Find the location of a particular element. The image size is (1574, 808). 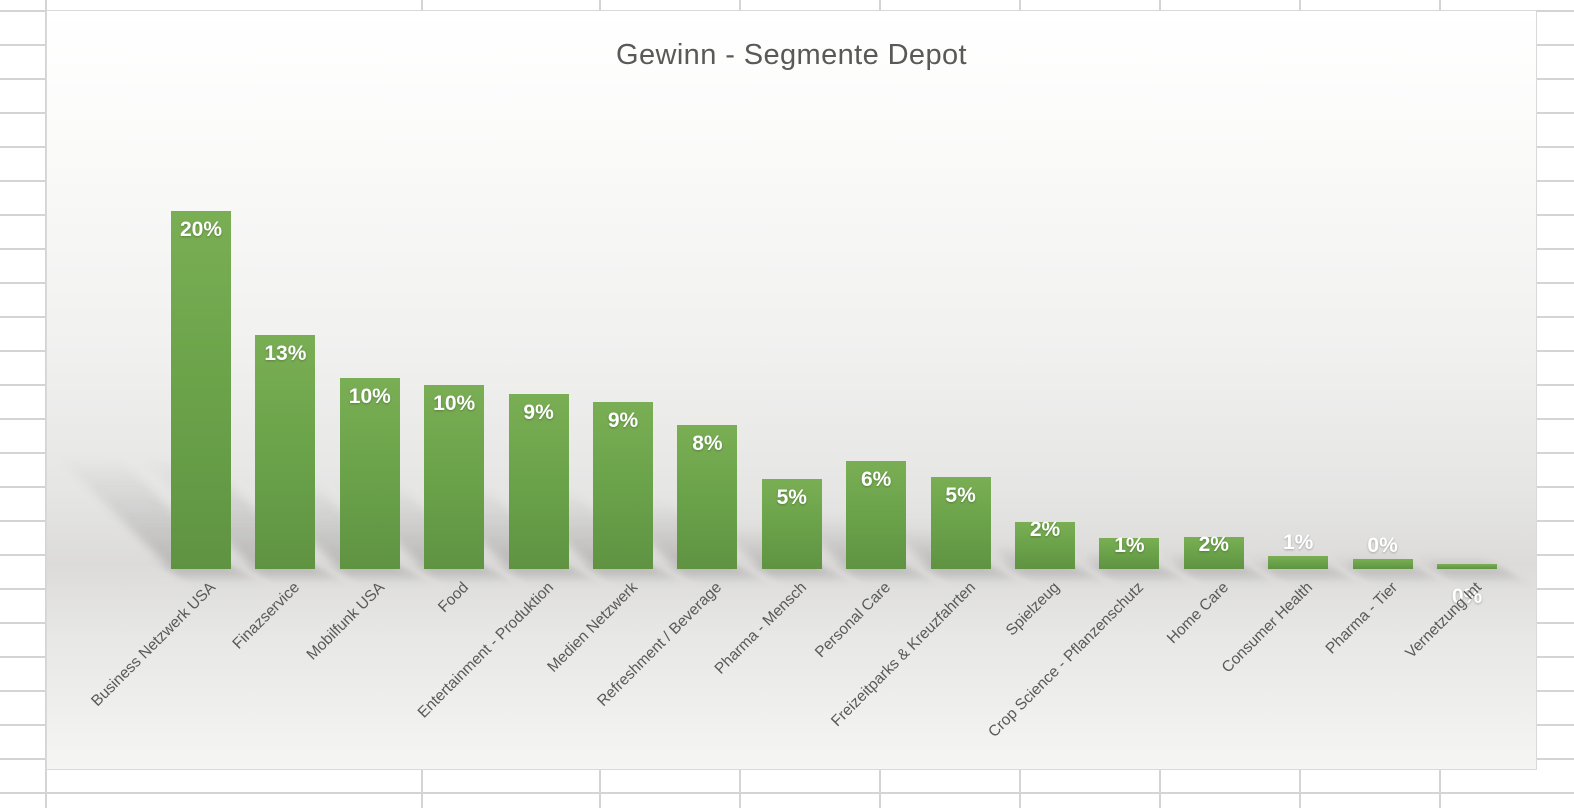

chart-title: Gewinn - Segmente Depot is located at coordinates (791, 55).